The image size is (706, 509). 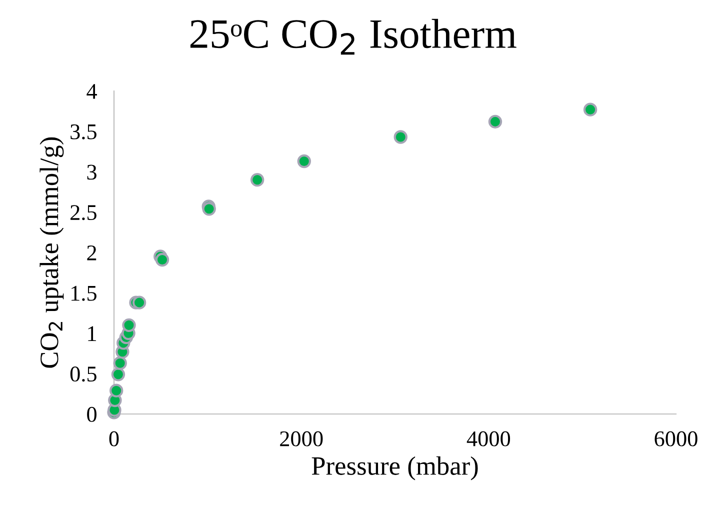 I want to click on x-axis-title: Pressure (mbar), so click(x=395, y=468).